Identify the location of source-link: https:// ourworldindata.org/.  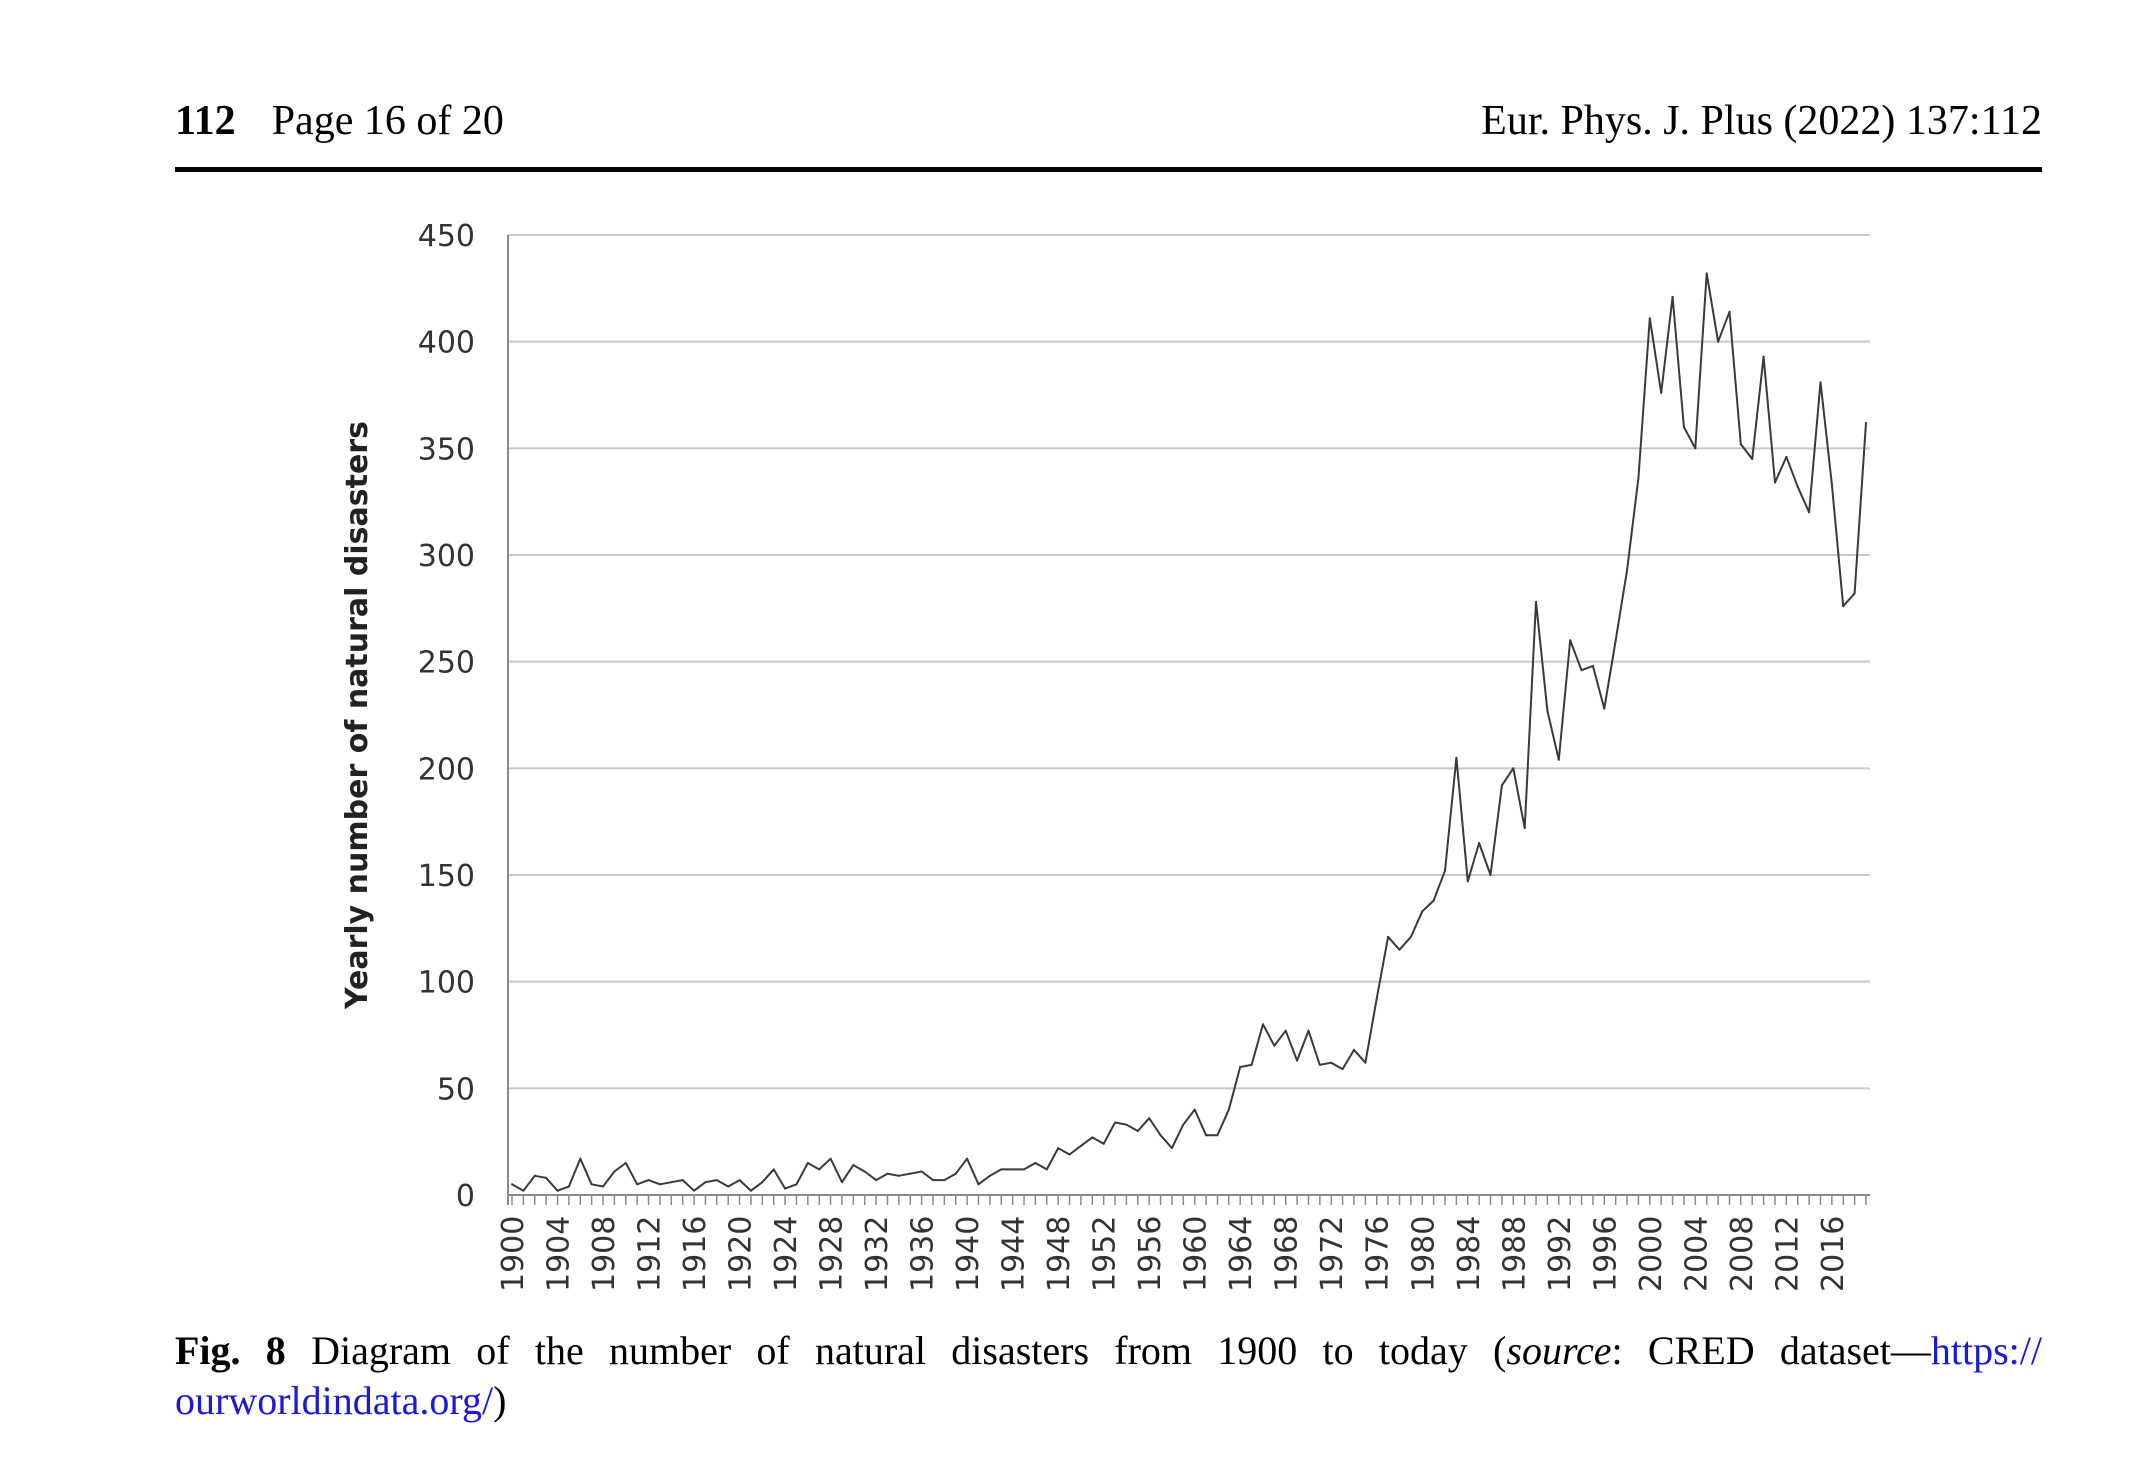
(1108, 1375).